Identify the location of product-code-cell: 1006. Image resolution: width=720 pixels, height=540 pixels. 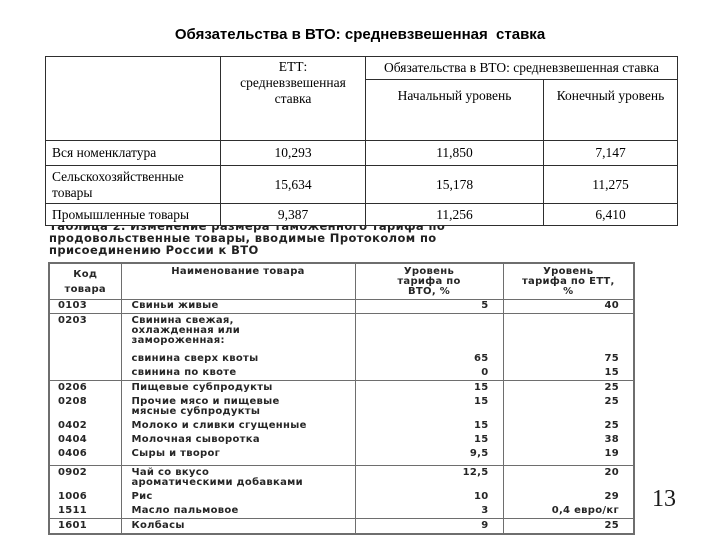
(73, 496).